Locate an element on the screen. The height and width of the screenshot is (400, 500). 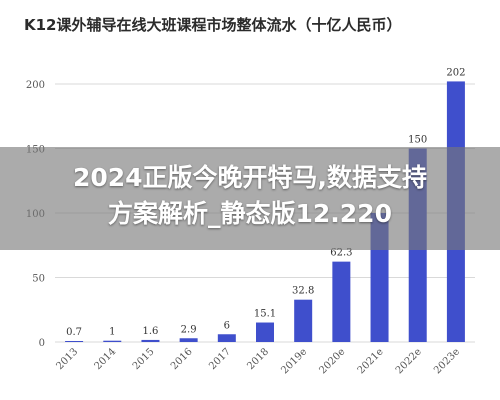
chart-title: K12课外辅导在线大班课程市场整体流水（十亿人民币） is located at coordinates (213, 25).